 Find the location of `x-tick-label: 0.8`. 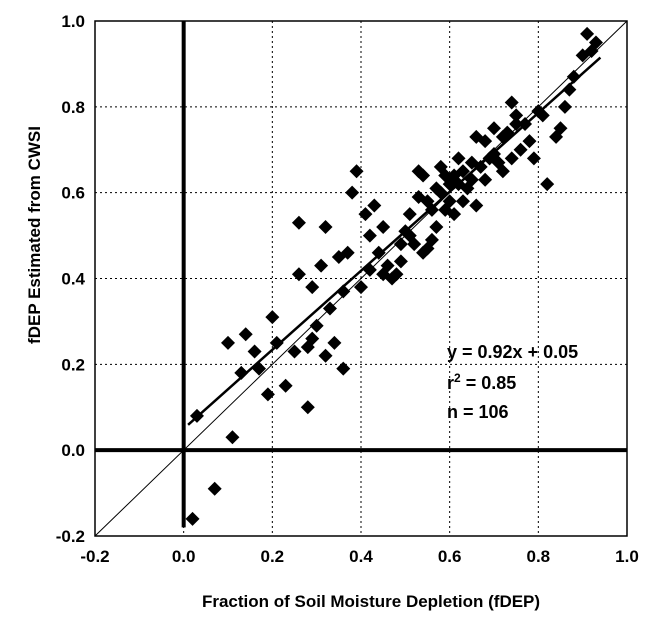

x-tick-label: 0.8 is located at coordinates (539, 556).